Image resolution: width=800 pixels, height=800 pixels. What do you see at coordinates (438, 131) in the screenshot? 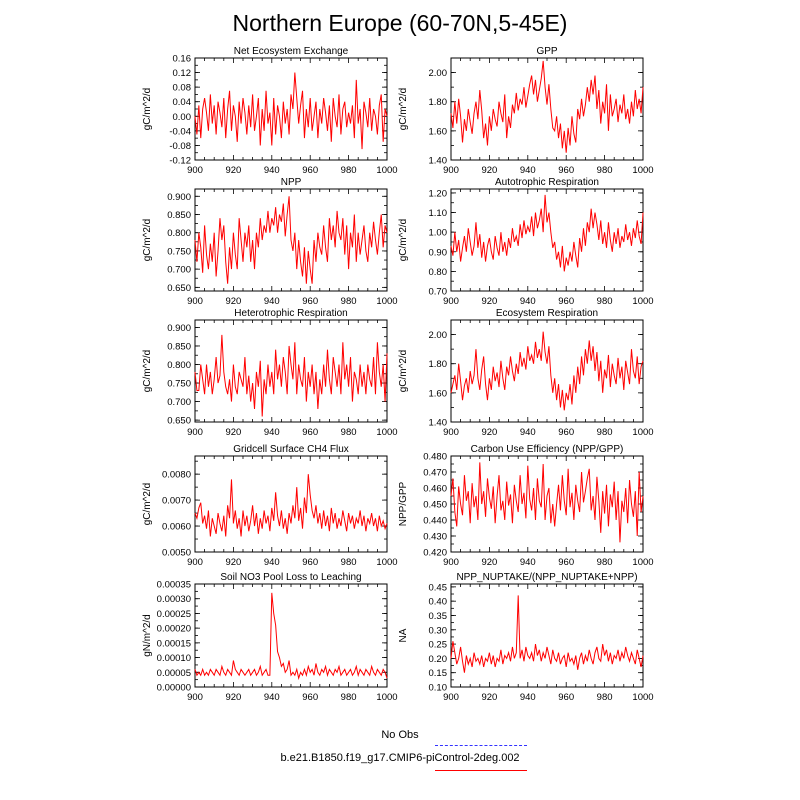
I see `y-tick-label: 1.60` at bounding box center [438, 131].